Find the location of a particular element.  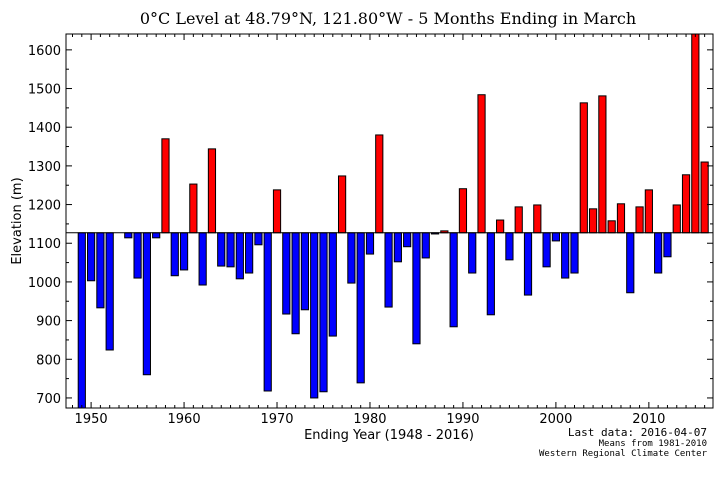

bar-2008 is located at coordinates (630, 263).